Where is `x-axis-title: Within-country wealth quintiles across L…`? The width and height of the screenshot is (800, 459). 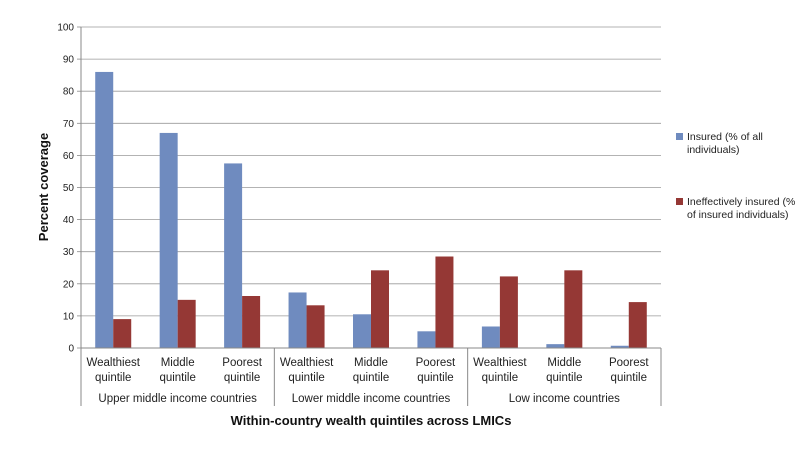 x-axis-title: Within-country wealth quintiles across L… is located at coordinates (371, 420).